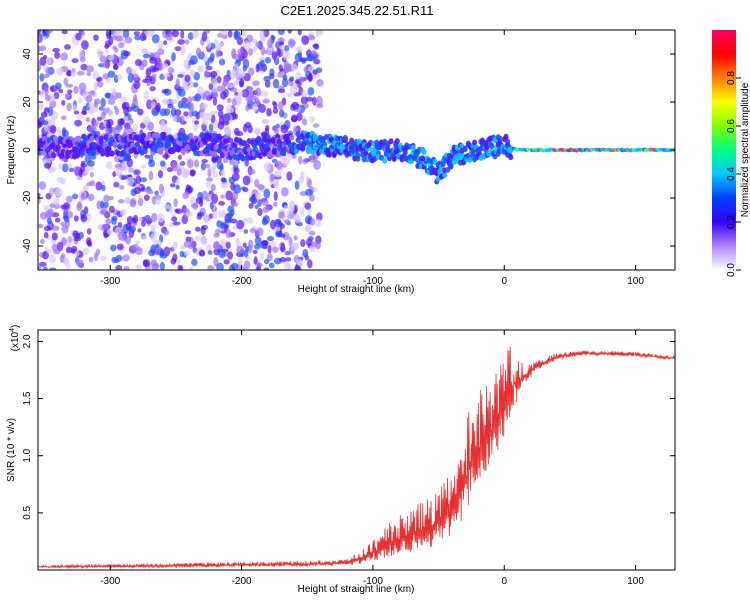 The width and height of the screenshot is (750, 600). Describe the element at coordinates (357, 10) in the screenshot. I see `figure-title: C2E1.2025.345.22.51.R11` at that location.